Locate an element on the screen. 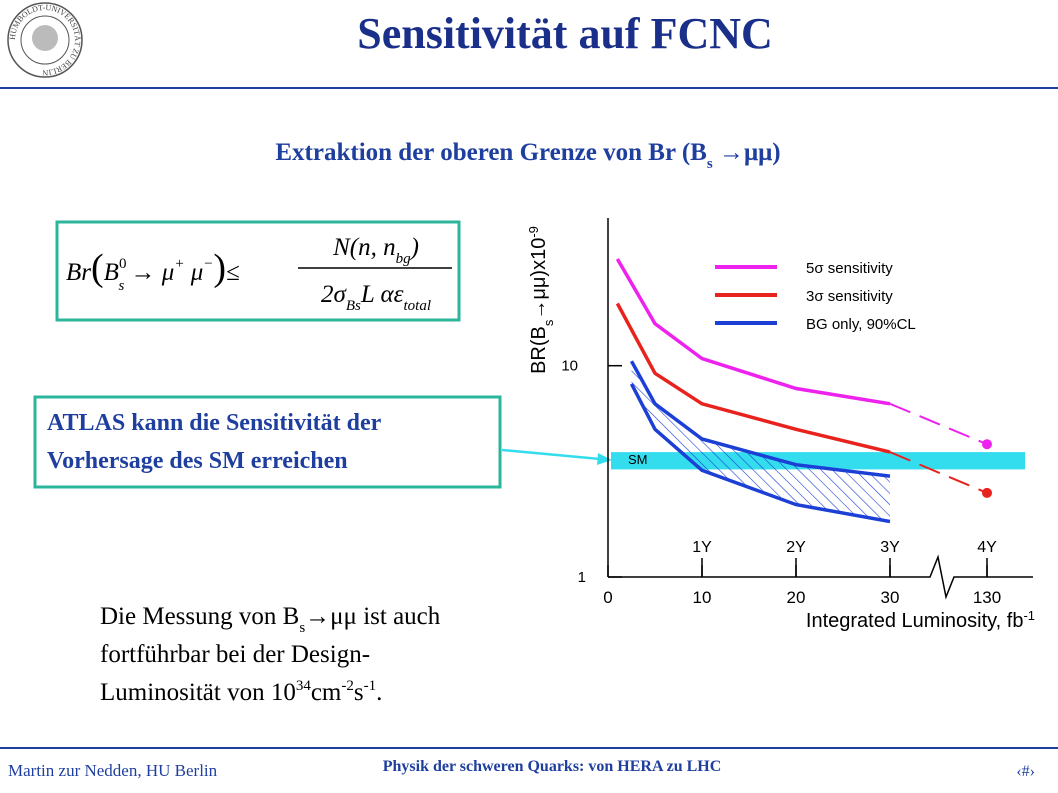 Image resolution: width=1058 pixels, height=793 pixels. x-axis is located at coordinates (820, 577).